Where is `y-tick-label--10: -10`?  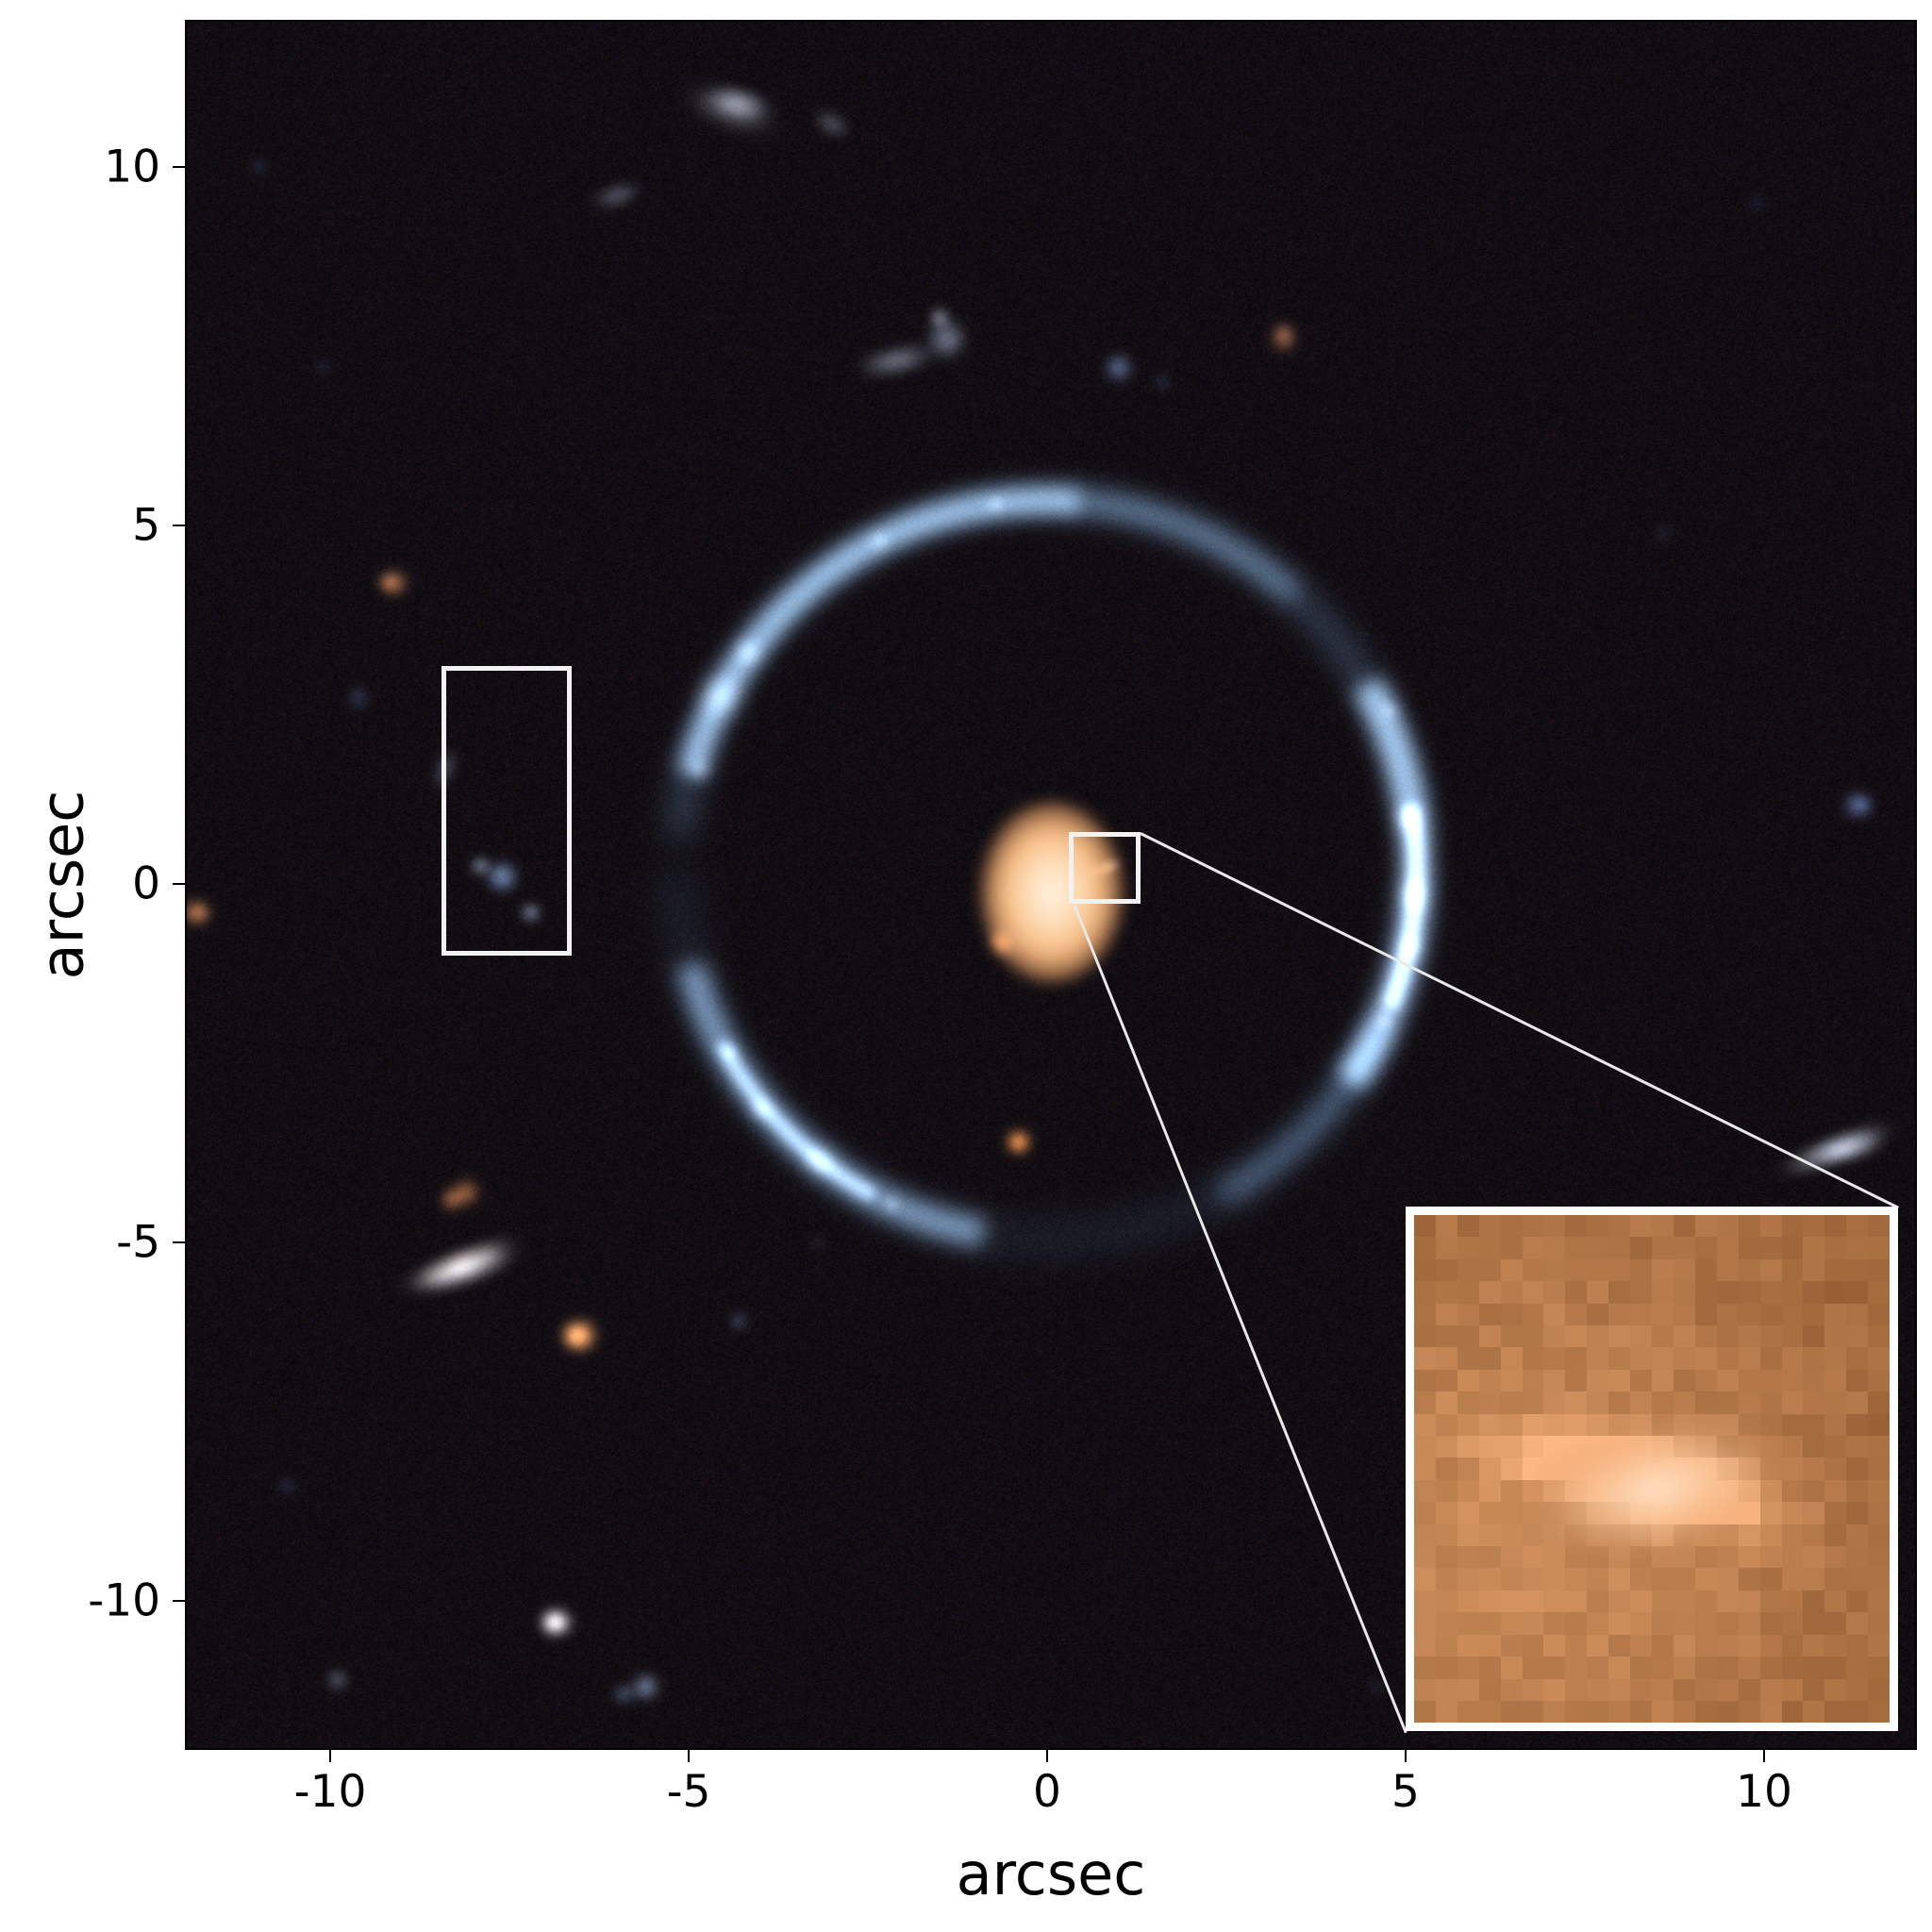
y-tick-label--10: -10 is located at coordinates (124, 1601).